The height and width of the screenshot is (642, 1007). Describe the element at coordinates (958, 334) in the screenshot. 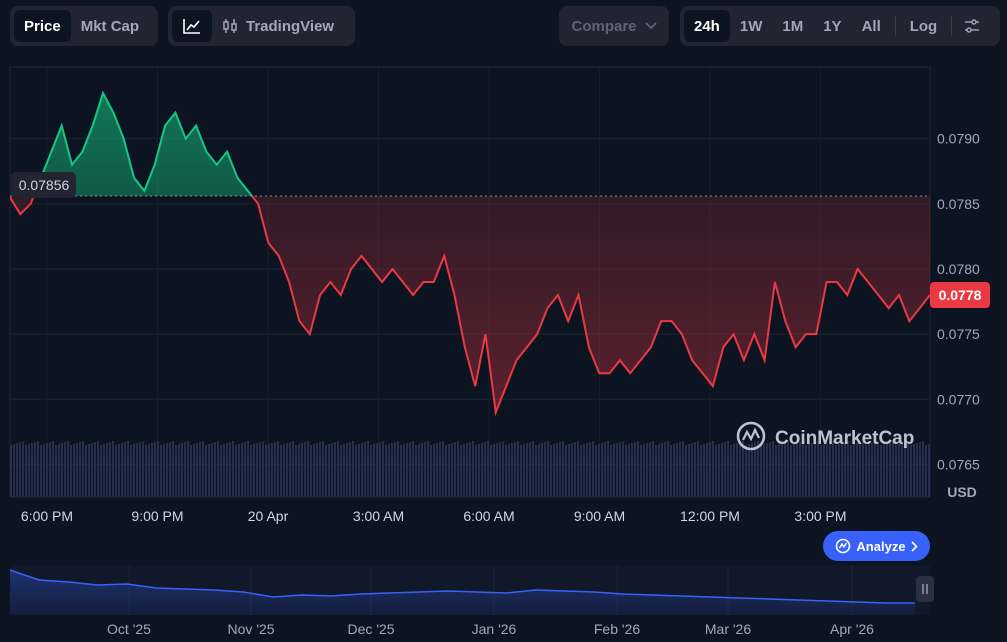

I see `y-tick-label: 0.0775` at that location.